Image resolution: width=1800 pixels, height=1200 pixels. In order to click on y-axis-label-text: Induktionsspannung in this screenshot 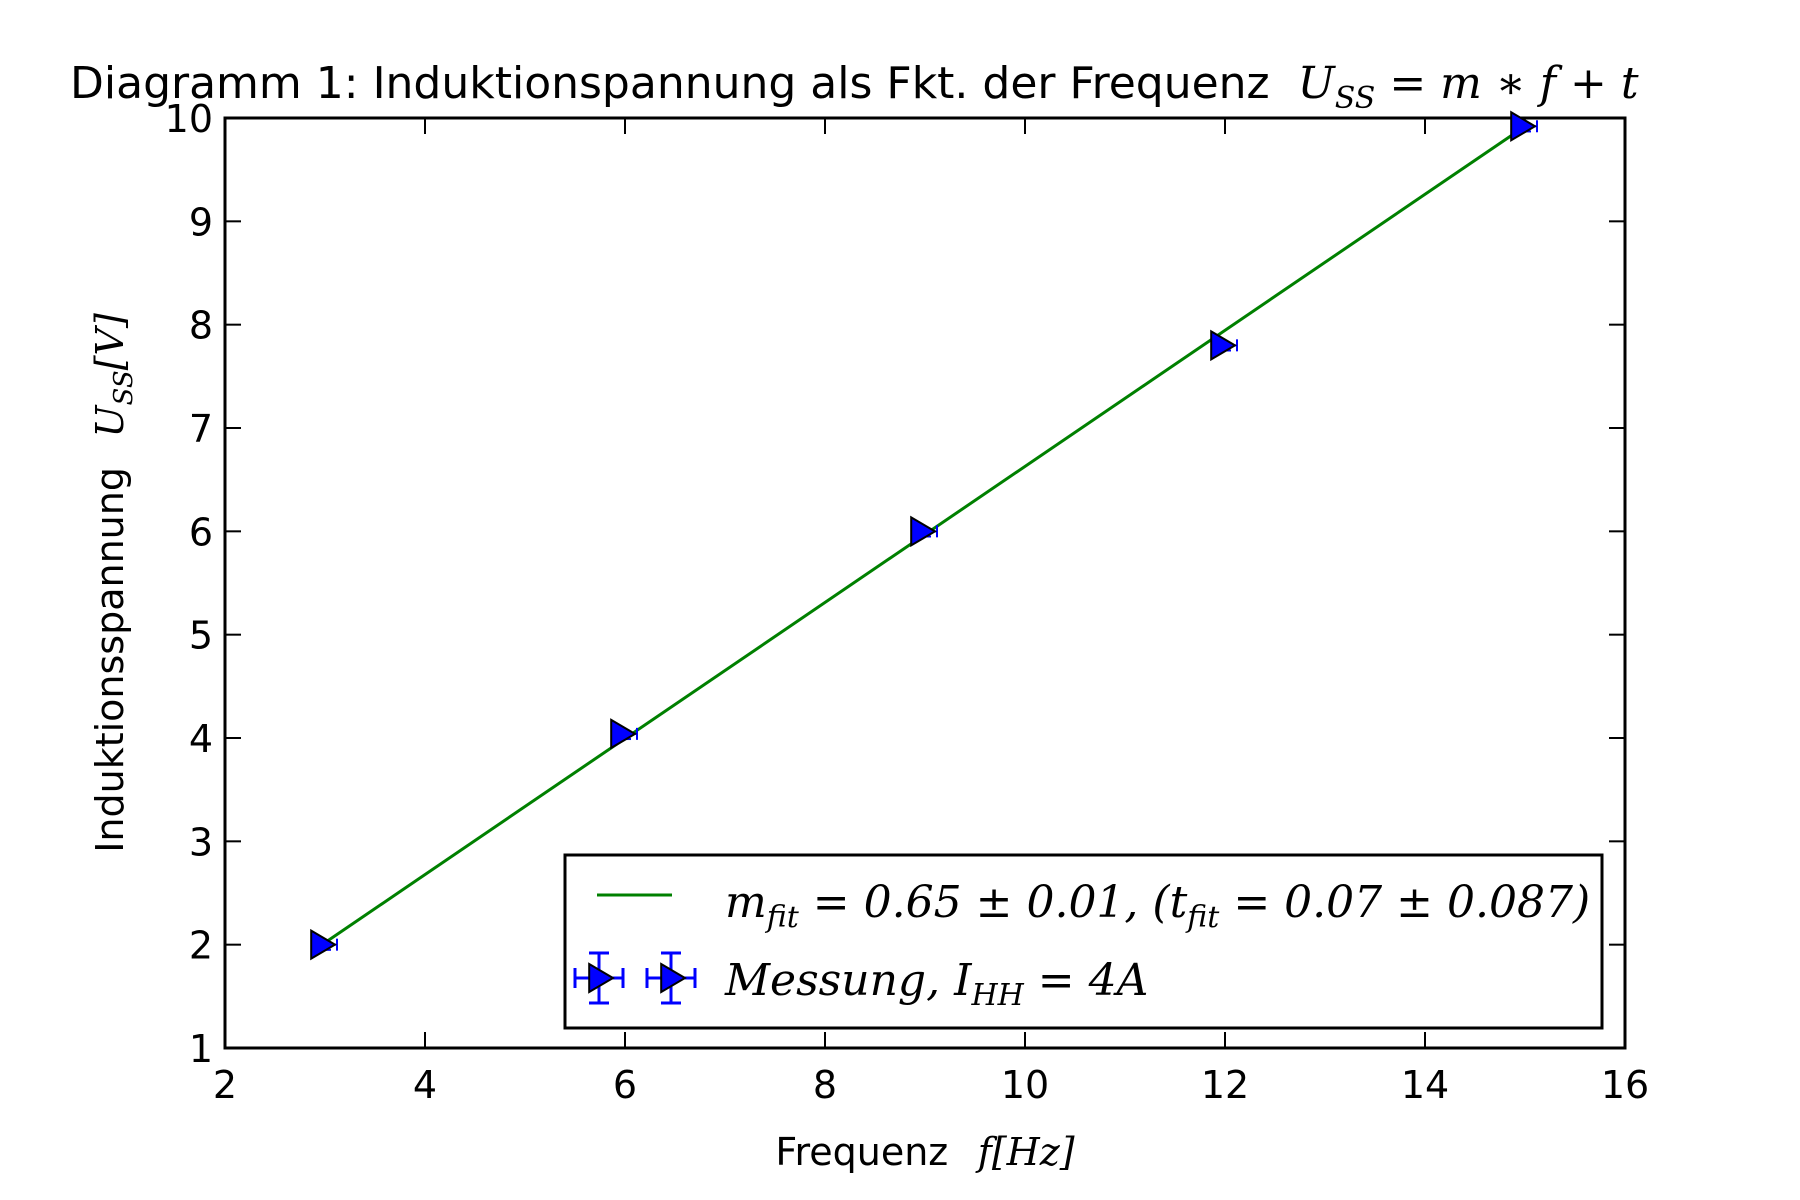, I will do `click(110, 660)`.